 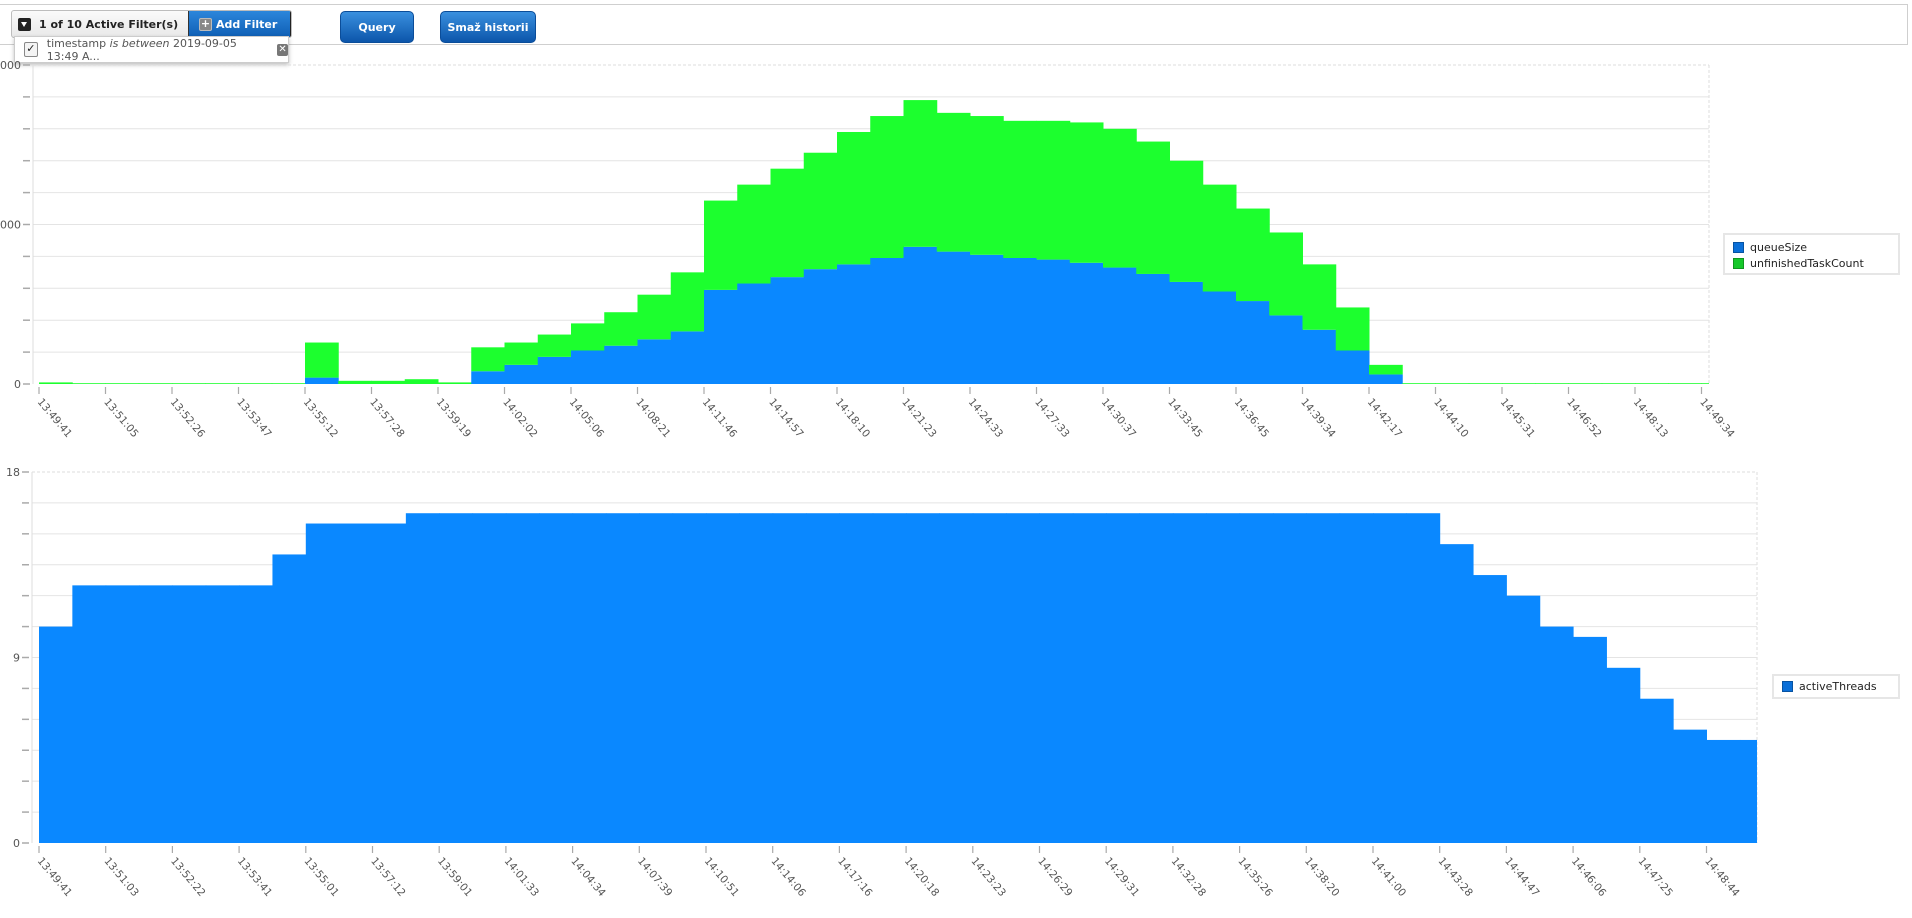 What do you see at coordinates (16, 658) in the screenshot?
I see `y-tick-label: 9` at bounding box center [16, 658].